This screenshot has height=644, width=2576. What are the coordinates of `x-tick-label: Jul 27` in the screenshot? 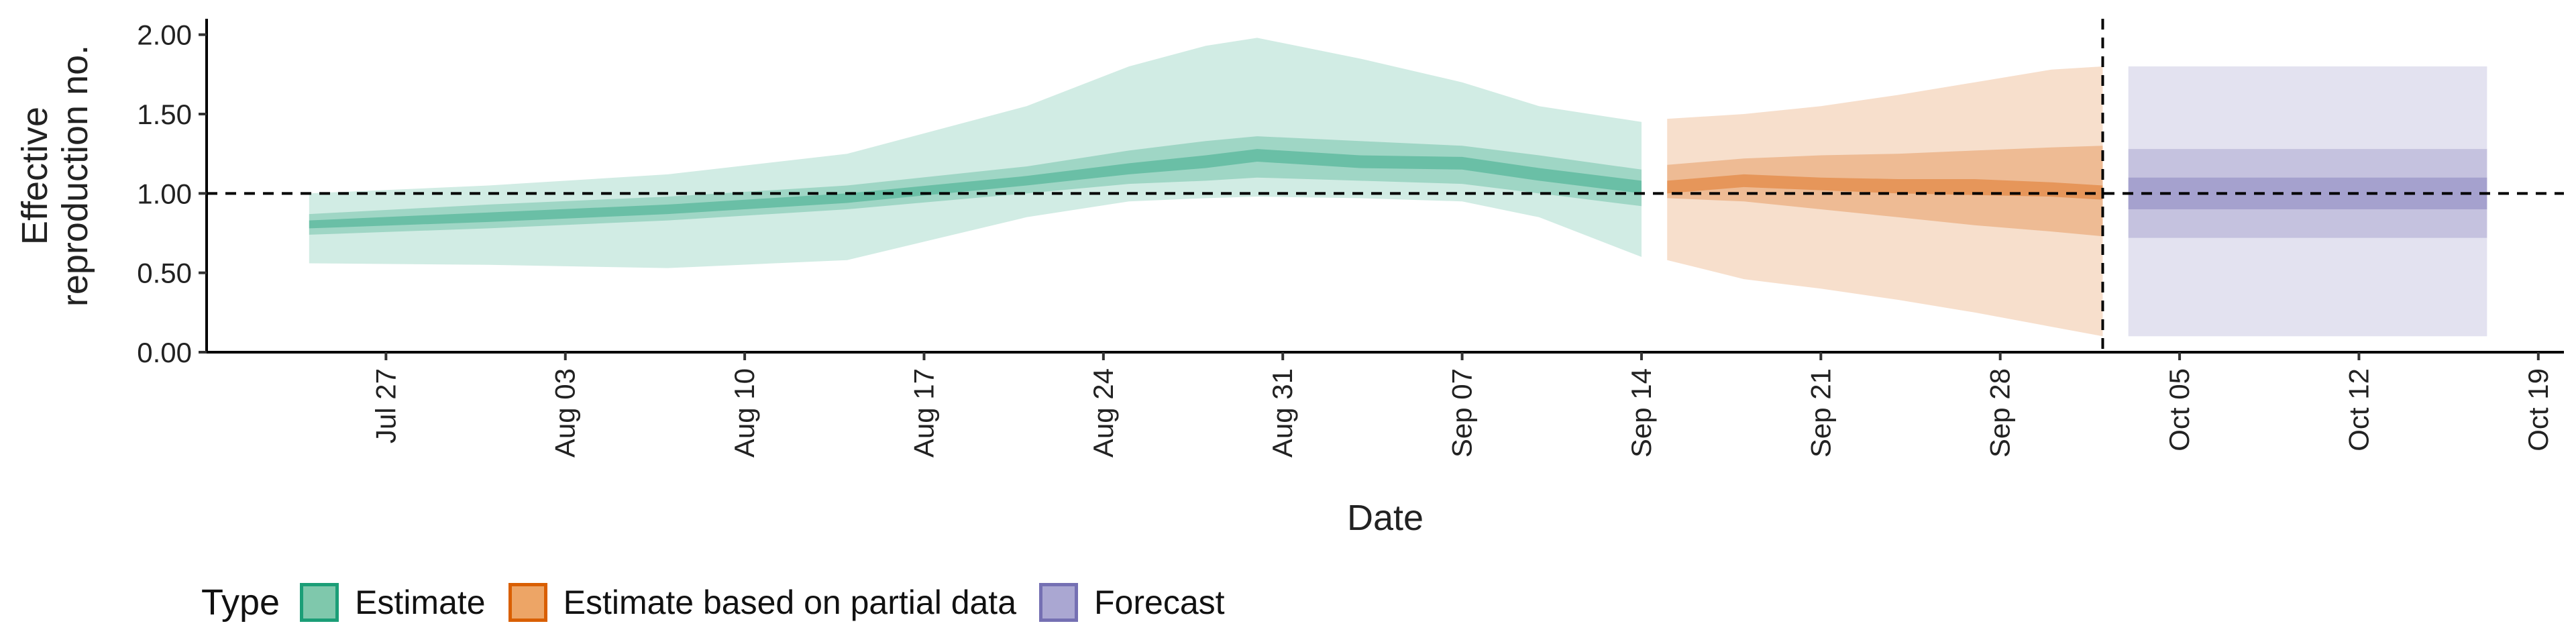 It's located at (385, 405).